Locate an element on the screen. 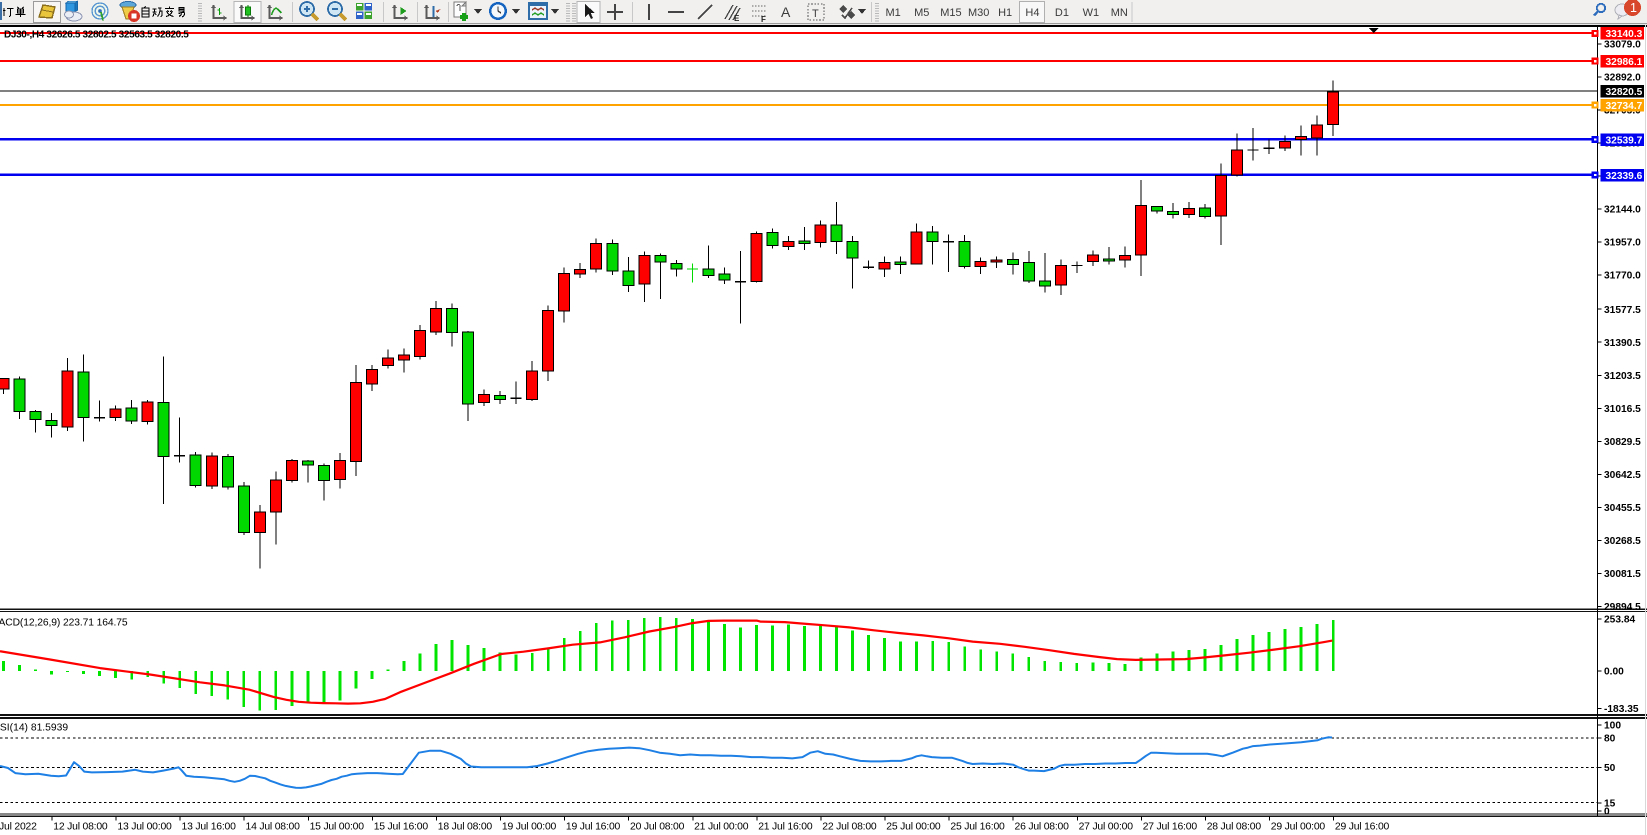  svg-text: A is located at coordinates (786, 12).